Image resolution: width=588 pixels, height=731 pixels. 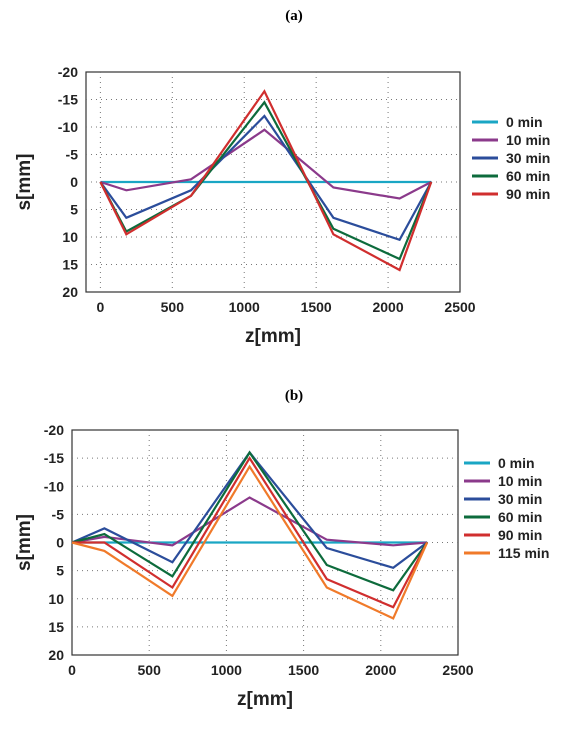 What do you see at coordinates (294, 396) in the screenshot?
I see `panel-b-label: (b)` at bounding box center [294, 396].